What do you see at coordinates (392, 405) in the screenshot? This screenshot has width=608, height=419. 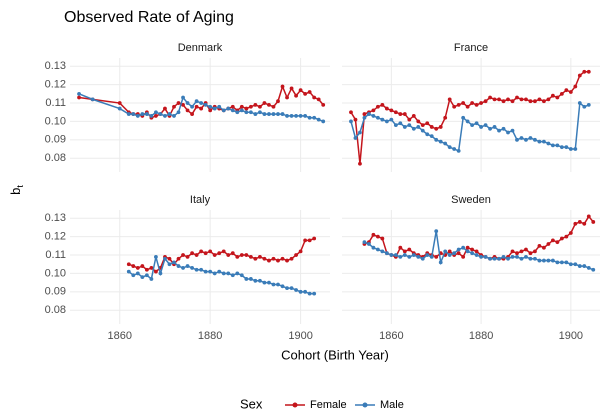 I see `legend-label: Male` at bounding box center [392, 405].